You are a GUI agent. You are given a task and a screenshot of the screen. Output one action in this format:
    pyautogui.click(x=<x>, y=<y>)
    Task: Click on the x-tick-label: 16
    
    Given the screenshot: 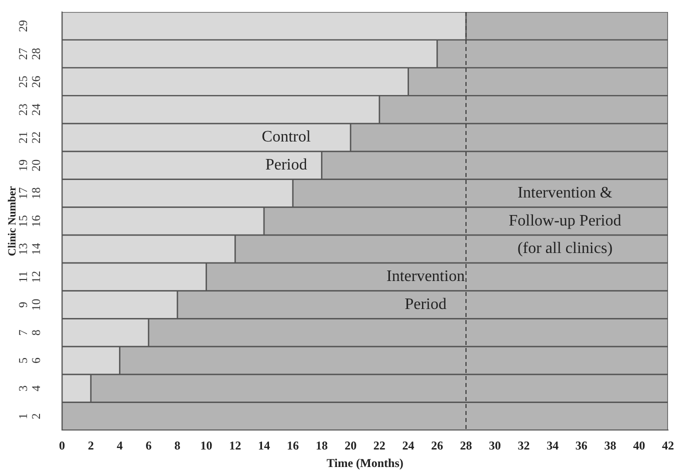 What is the action you would take?
    pyautogui.click(x=292, y=445)
    